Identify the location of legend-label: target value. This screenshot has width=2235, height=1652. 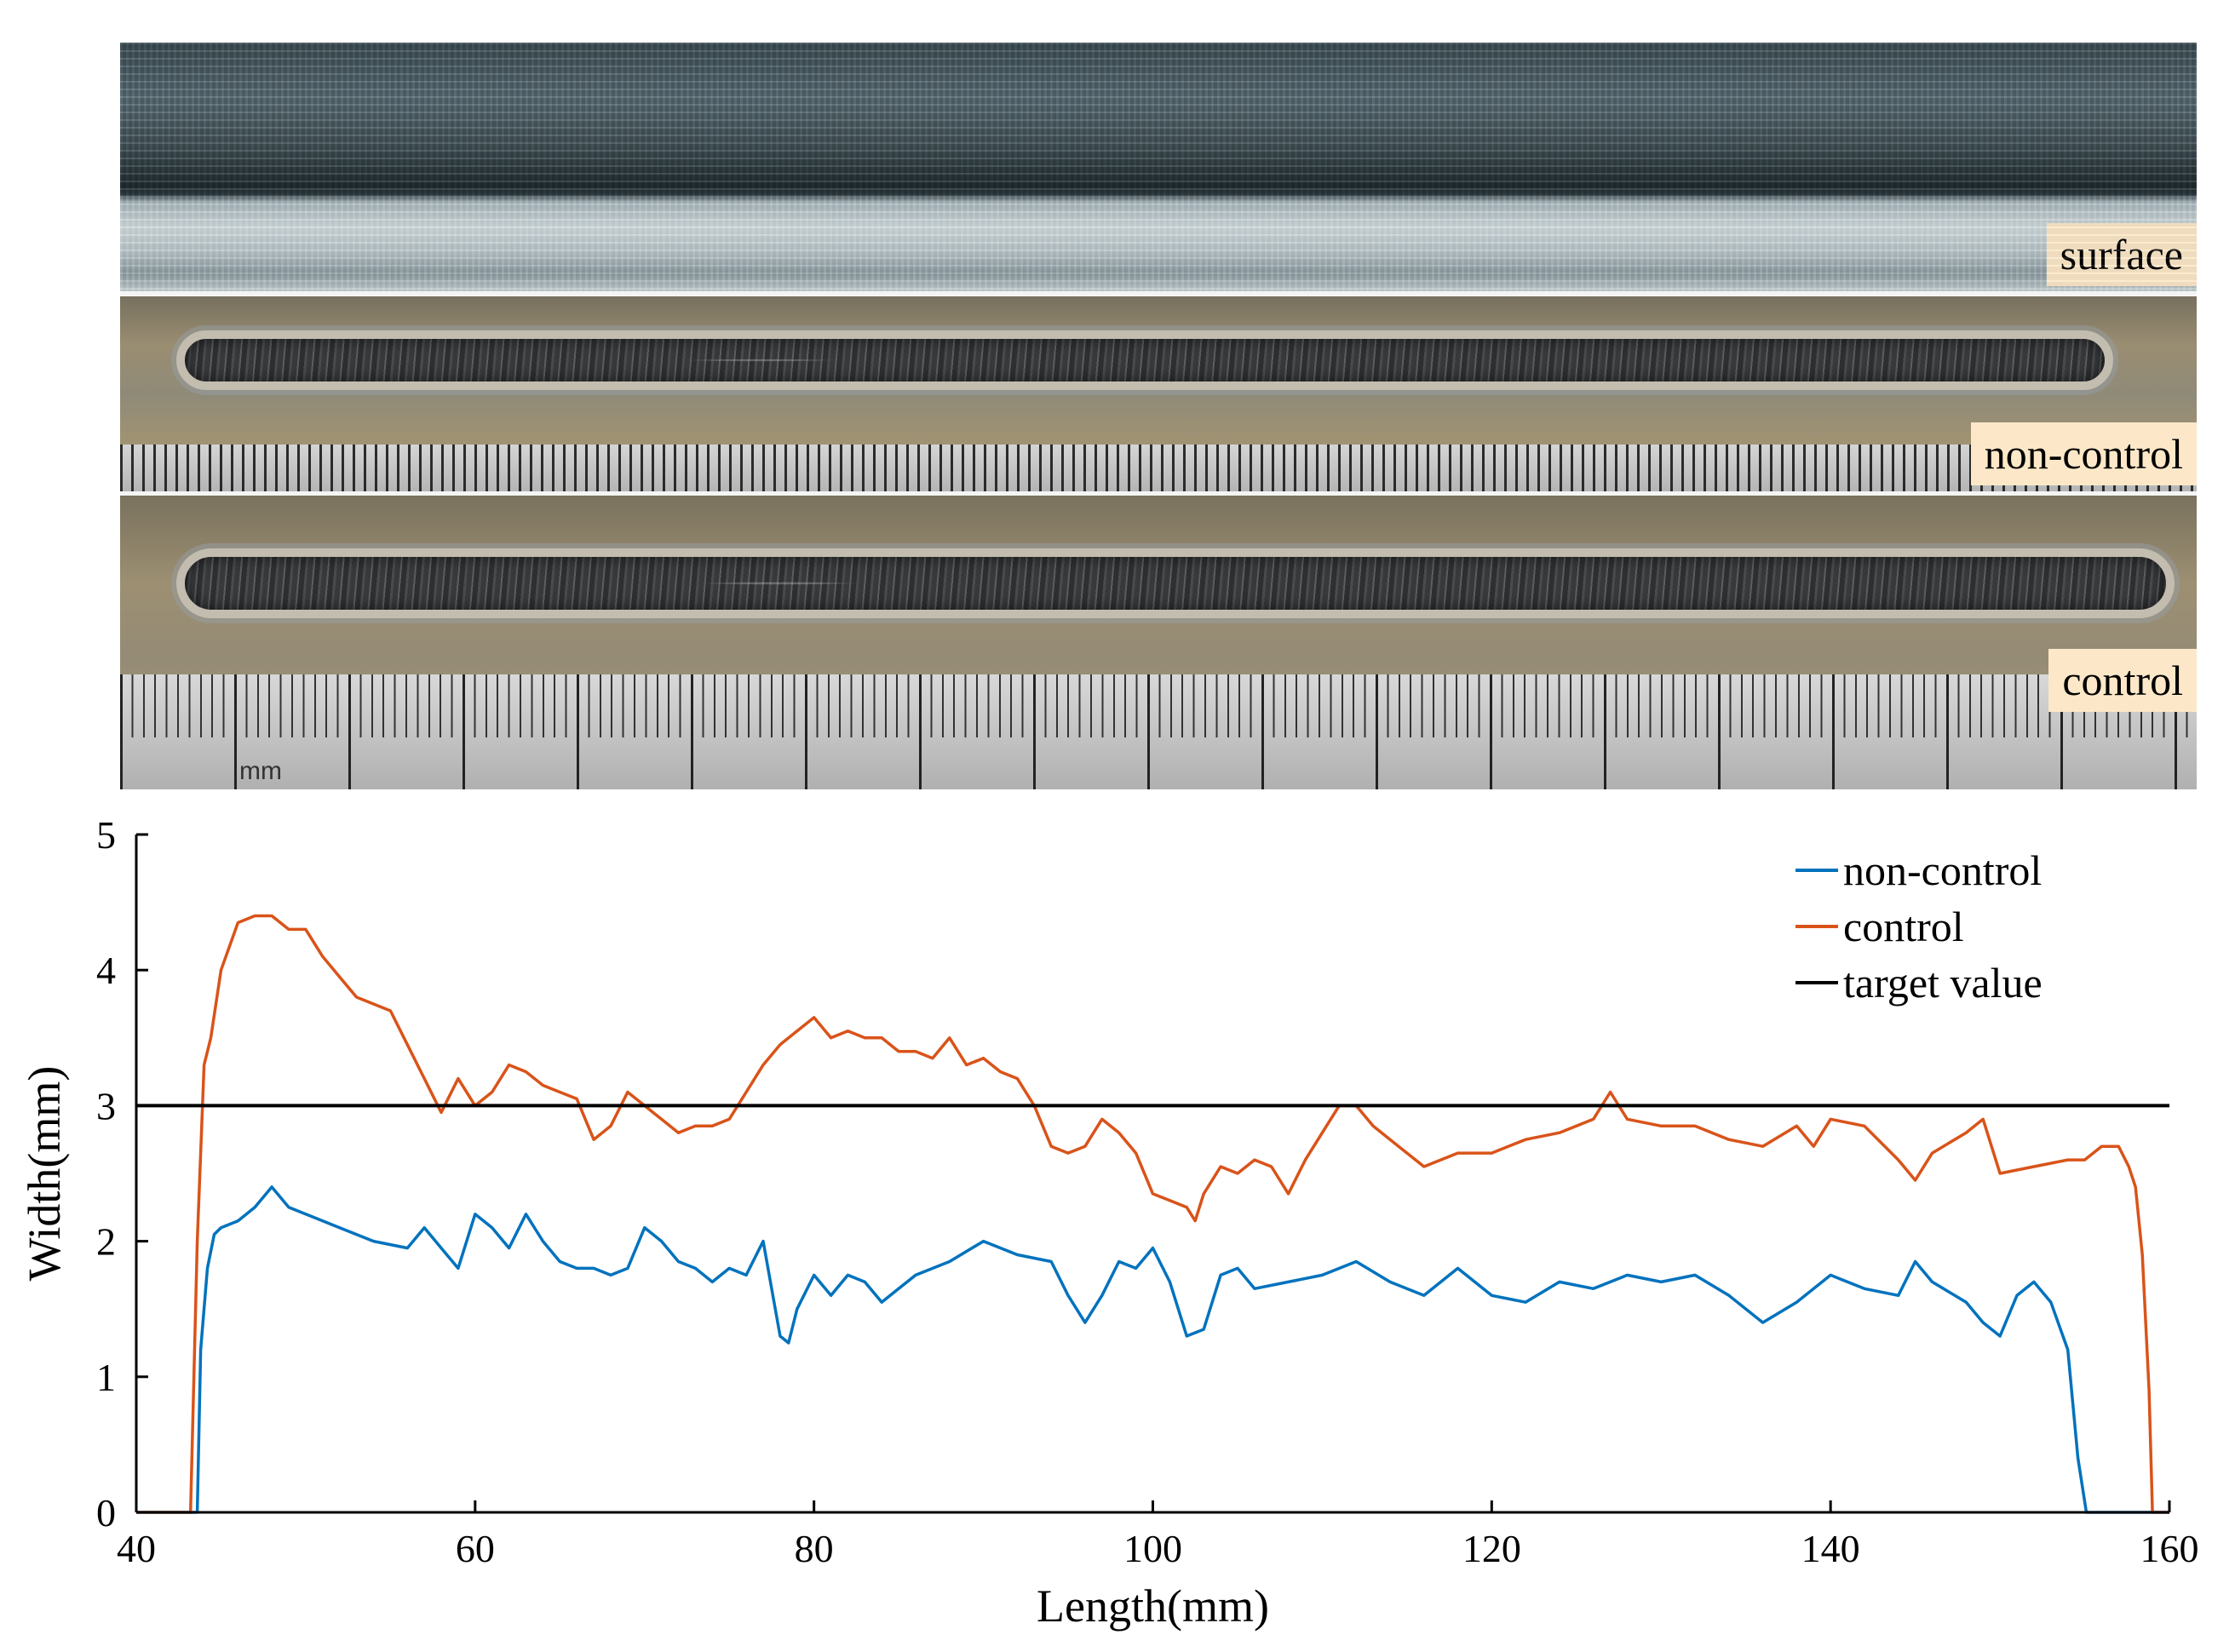
(1943, 983).